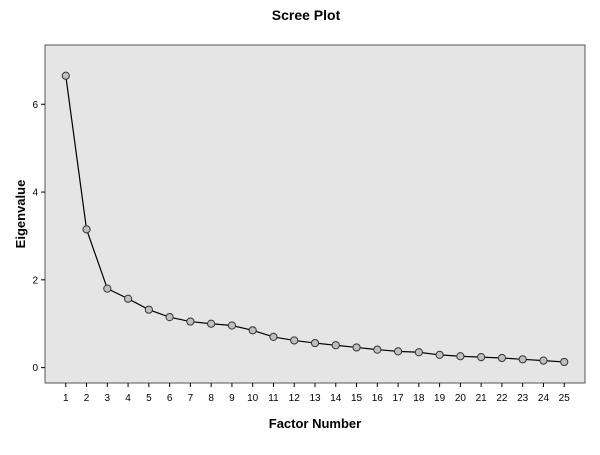  Describe the element at coordinates (191, 398) in the screenshot. I see `x-tick-label: 7` at that location.